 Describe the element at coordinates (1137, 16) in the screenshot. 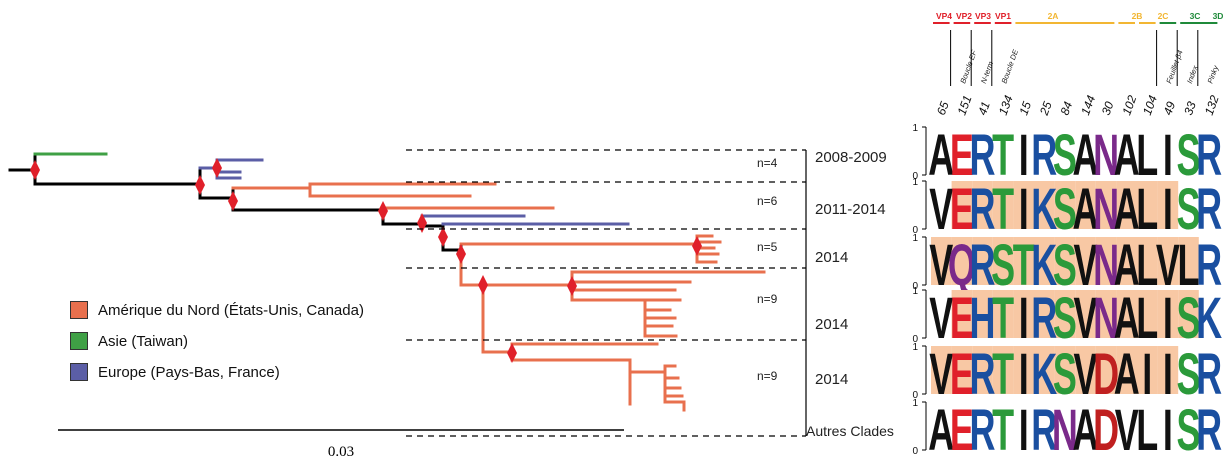

I see `genome-region-label: 2B` at that location.